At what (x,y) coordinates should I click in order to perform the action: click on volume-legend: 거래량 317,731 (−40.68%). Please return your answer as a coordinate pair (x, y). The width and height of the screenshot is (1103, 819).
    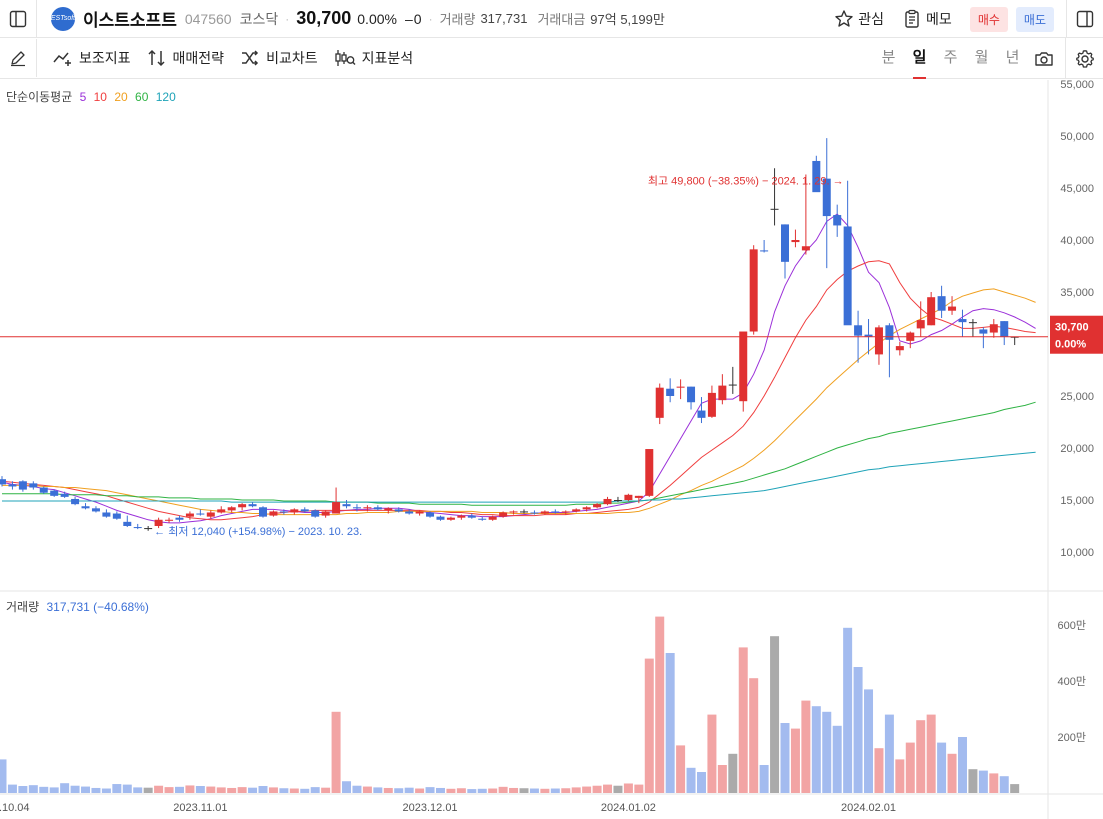
    Looking at the image, I should click on (77, 606).